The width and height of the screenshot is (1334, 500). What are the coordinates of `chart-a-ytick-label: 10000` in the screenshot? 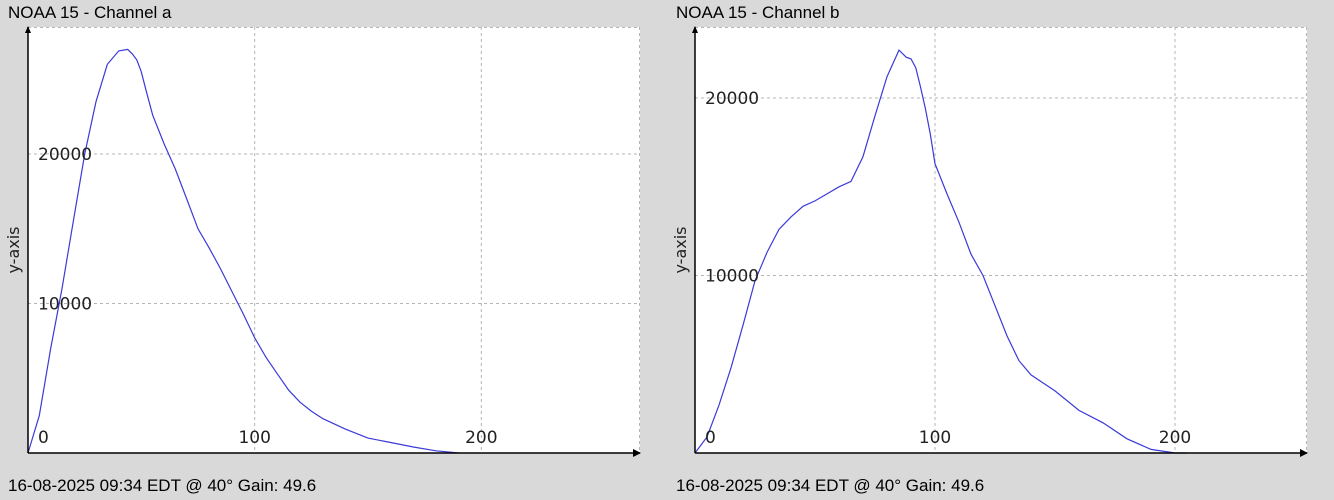 It's located at (65, 305).